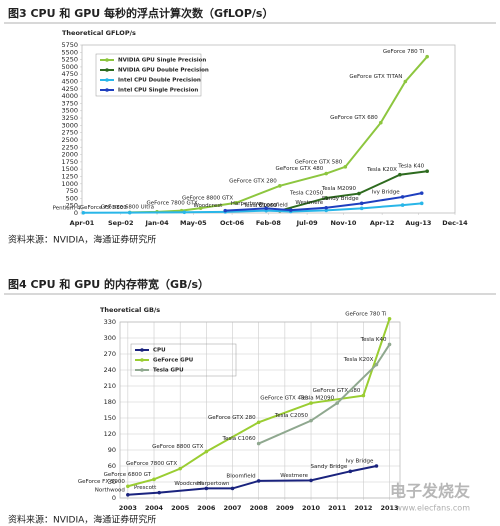 This screenshot has height=526, width=500. Describe the element at coordinates (404, 52) in the screenshot. I see `point-label: GeForce 780 Ti` at that location.